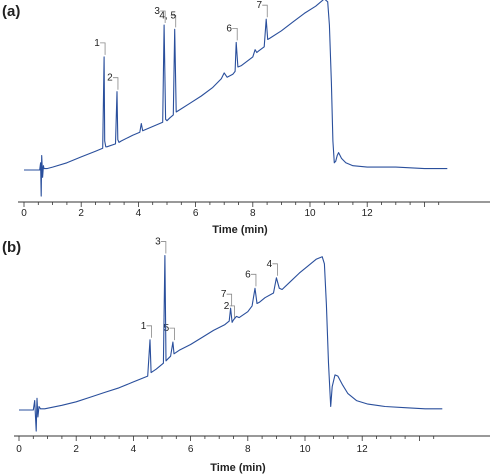 This screenshot has width=500, height=476. What do you see at coordinates (230, 210) in the screenshot?
I see `x-axis-ticks-a: 0 2 4 6 8 10 12` at bounding box center [230, 210].